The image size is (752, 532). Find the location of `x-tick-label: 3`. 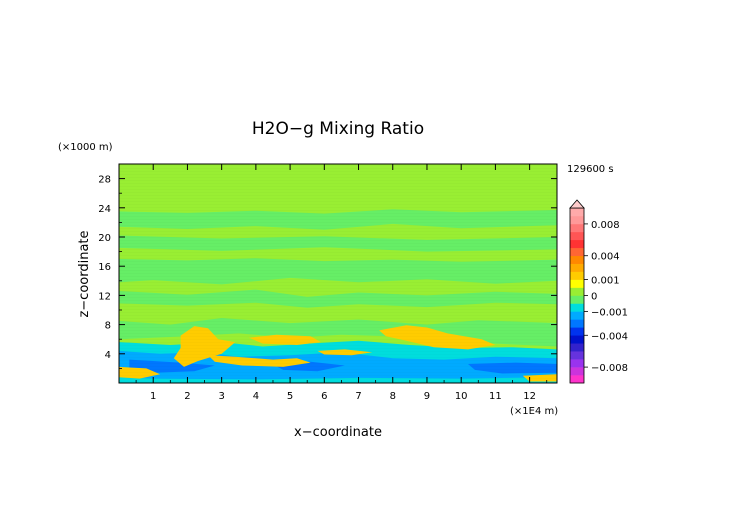

x-tick-label: 3 is located at coordinates (221, 396).